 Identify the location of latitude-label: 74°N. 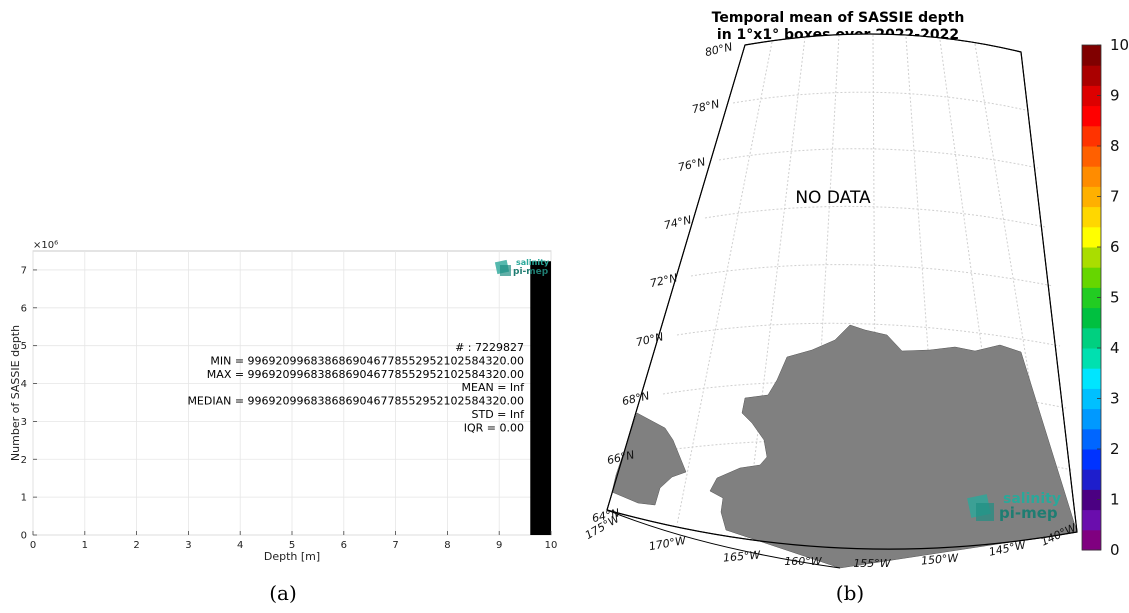
(678, 222).